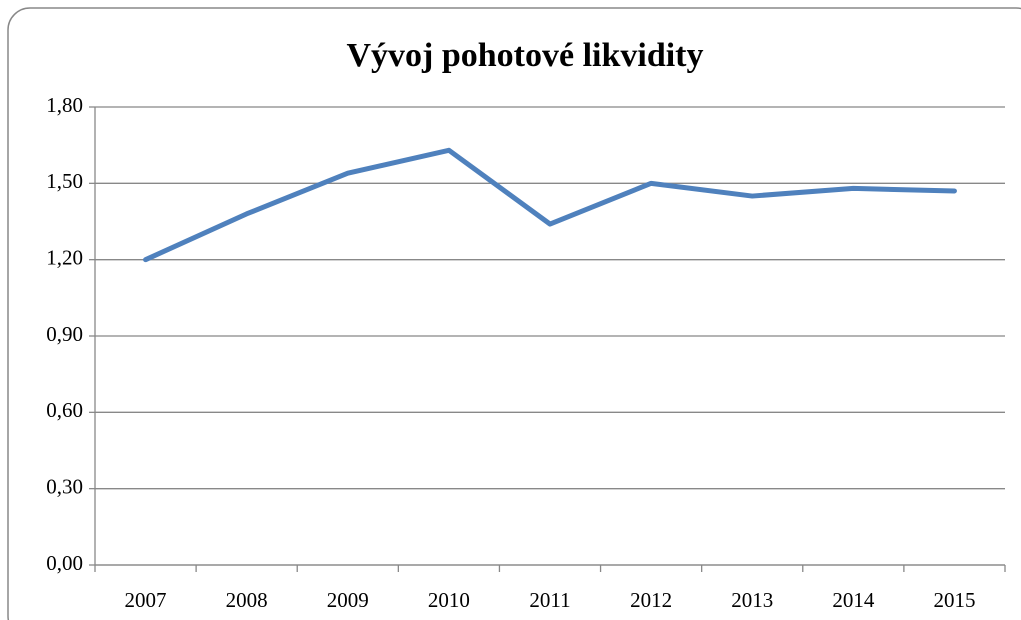 The width and height of the screenshot is (1021, 620). What do you see at coordinates (524, 55) in the screenshot?
I see `chart-title: Vývoj pohotové likvidity` at bounding box center [524, 55].